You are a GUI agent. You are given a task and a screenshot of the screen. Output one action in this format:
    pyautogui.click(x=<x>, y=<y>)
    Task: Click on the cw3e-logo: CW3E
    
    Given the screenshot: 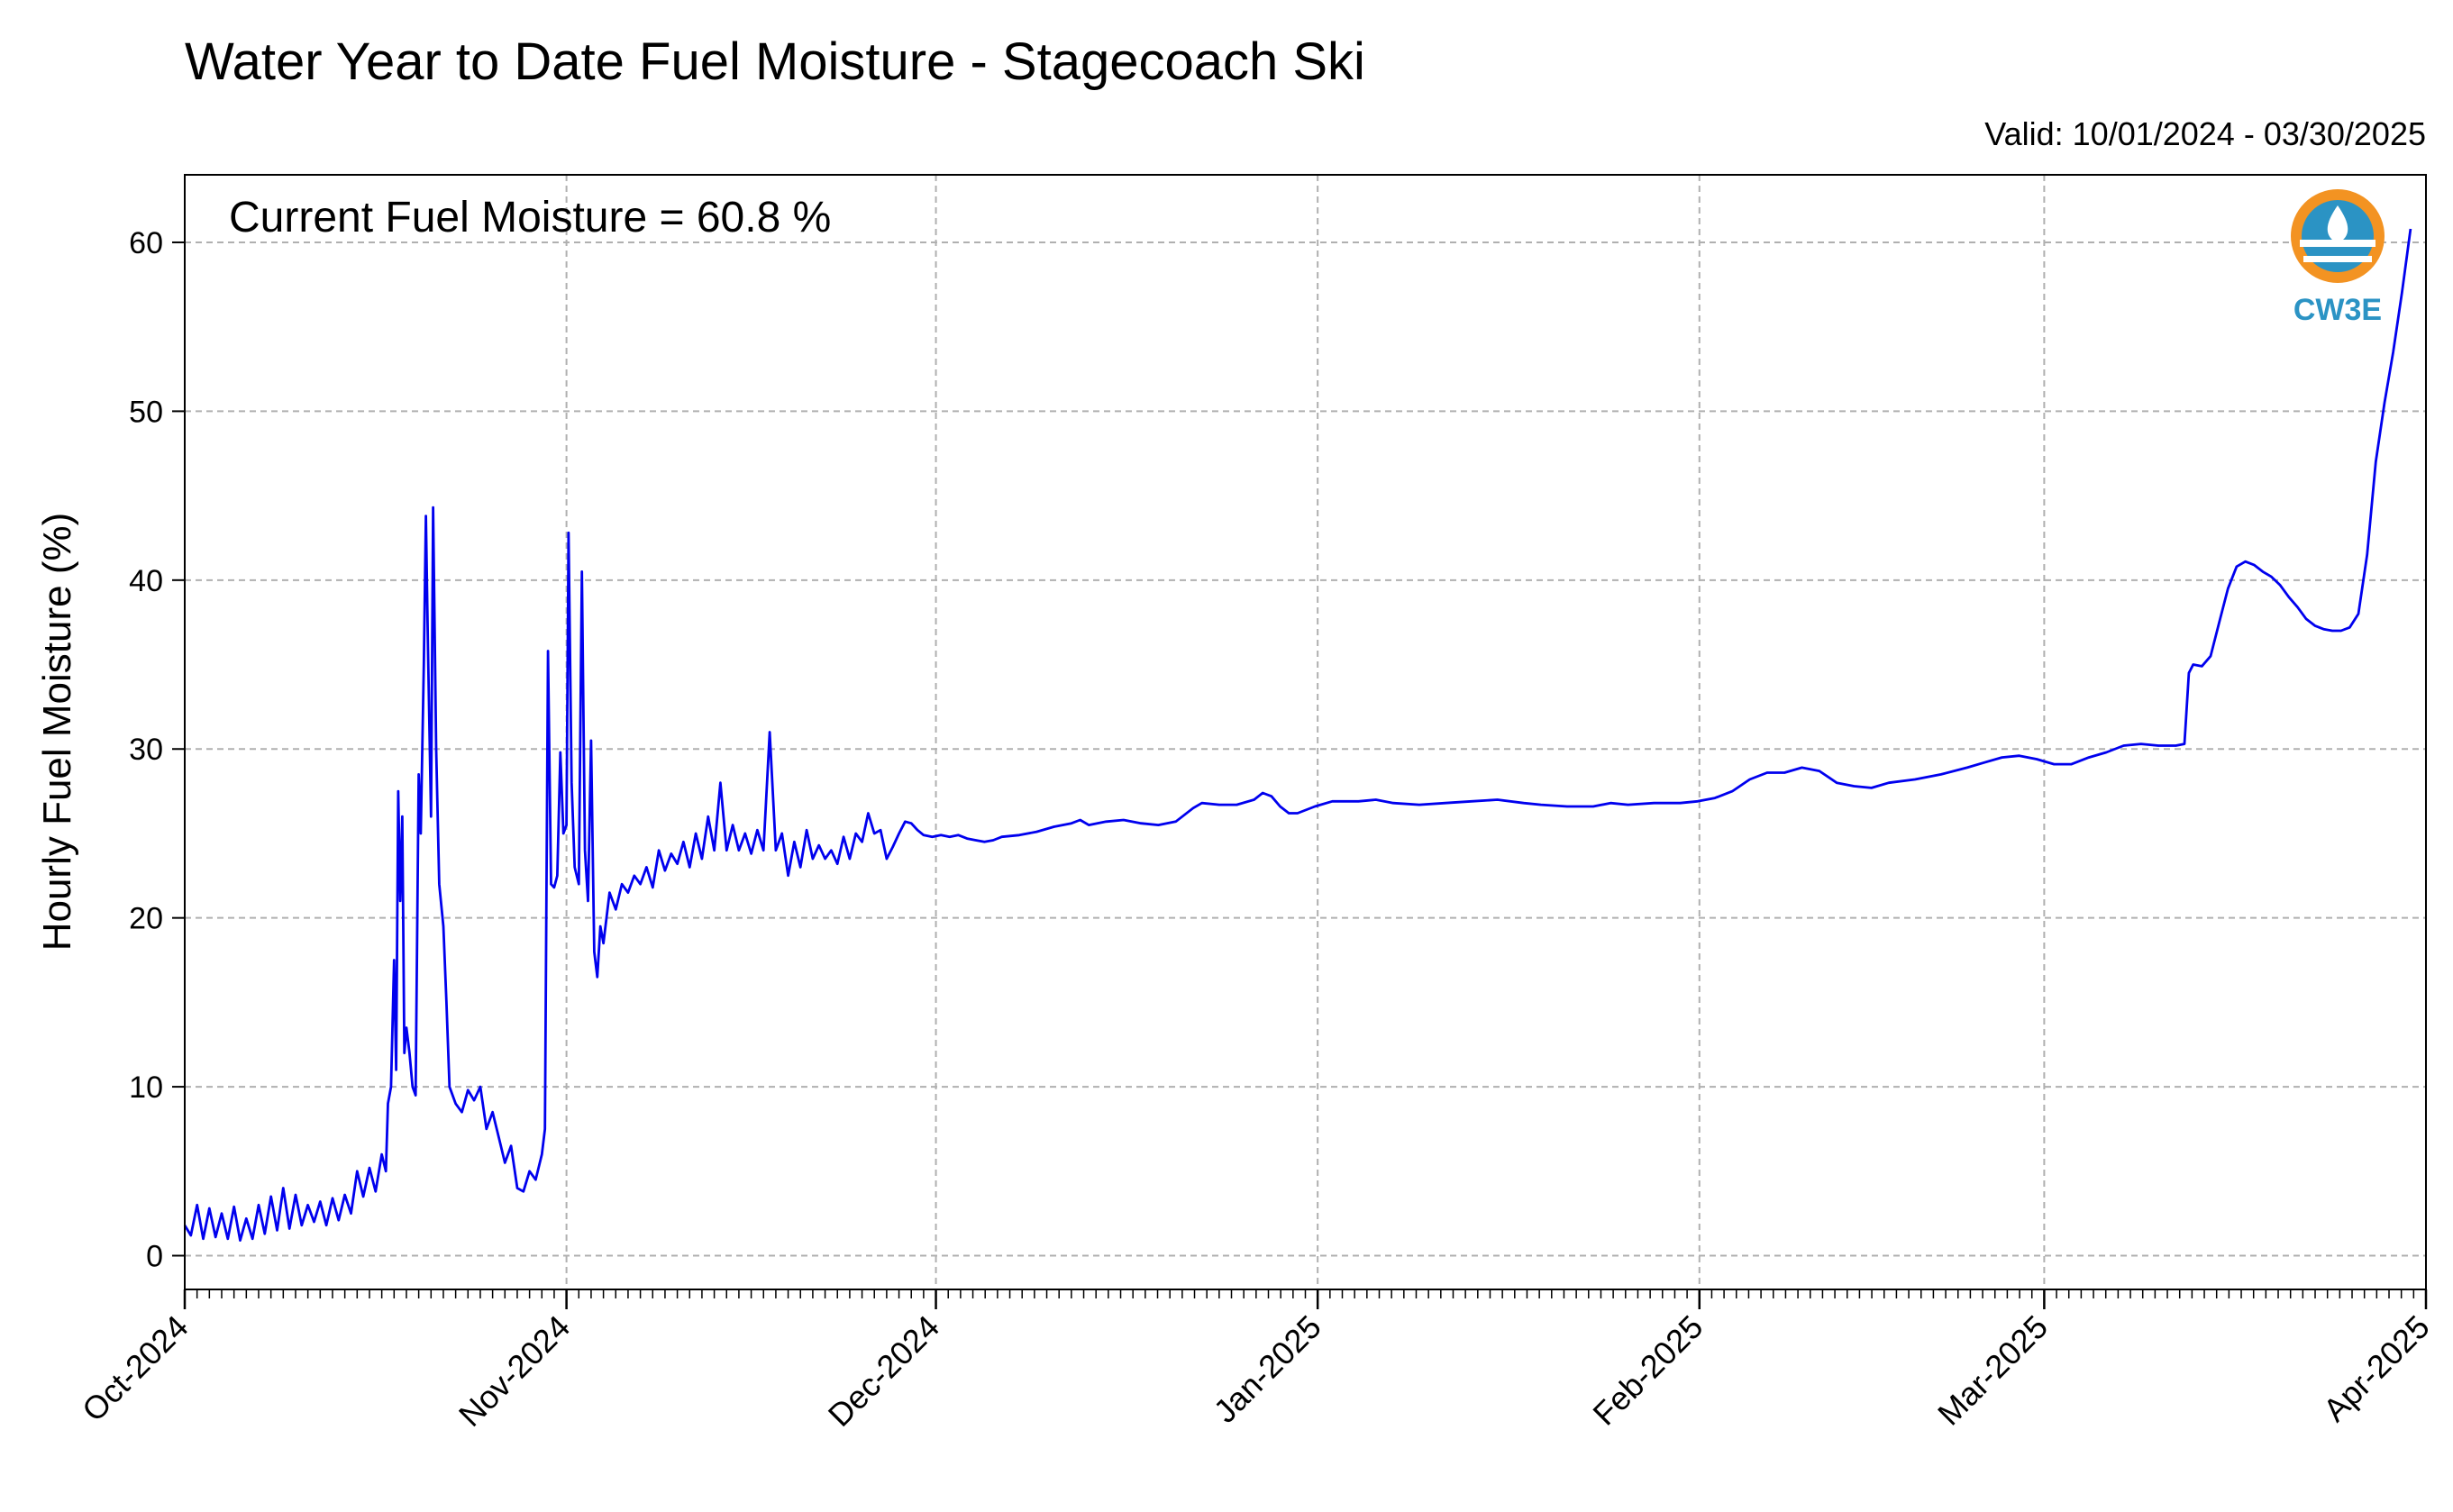 What is the action you would take?
    pyautogui.click(x=2338, y=258)
    